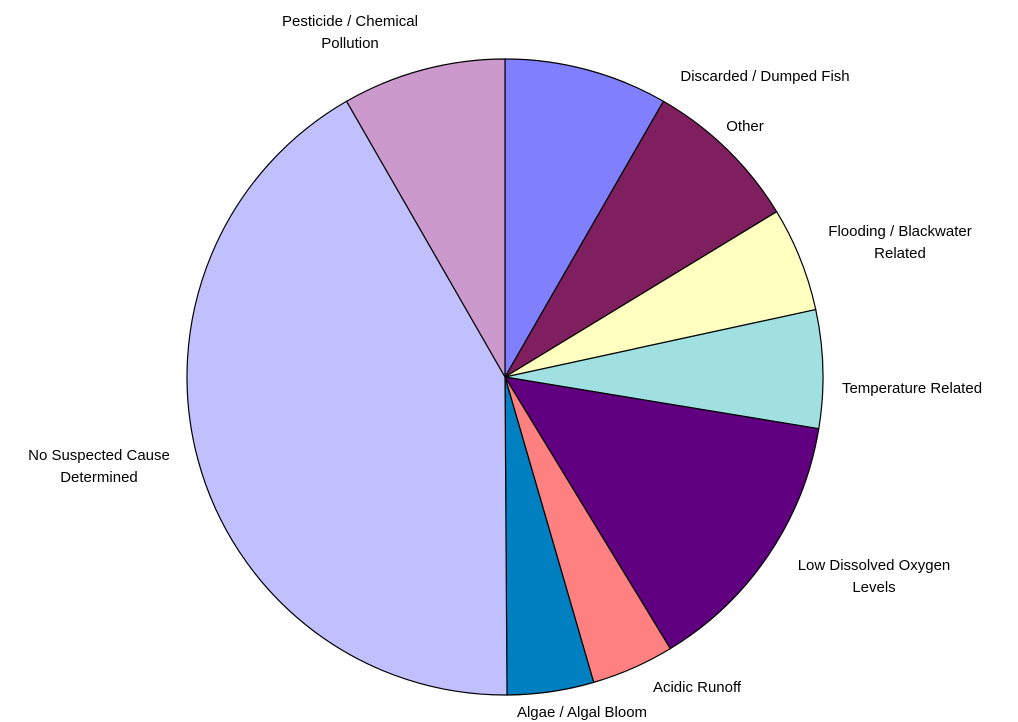 The width and height of the screenshot is (1018, 722). What do you see at coordinates (697, 687) in the screenshot?
I see `slice-label: Acidic Runoff` at bounding box center [697, 687].